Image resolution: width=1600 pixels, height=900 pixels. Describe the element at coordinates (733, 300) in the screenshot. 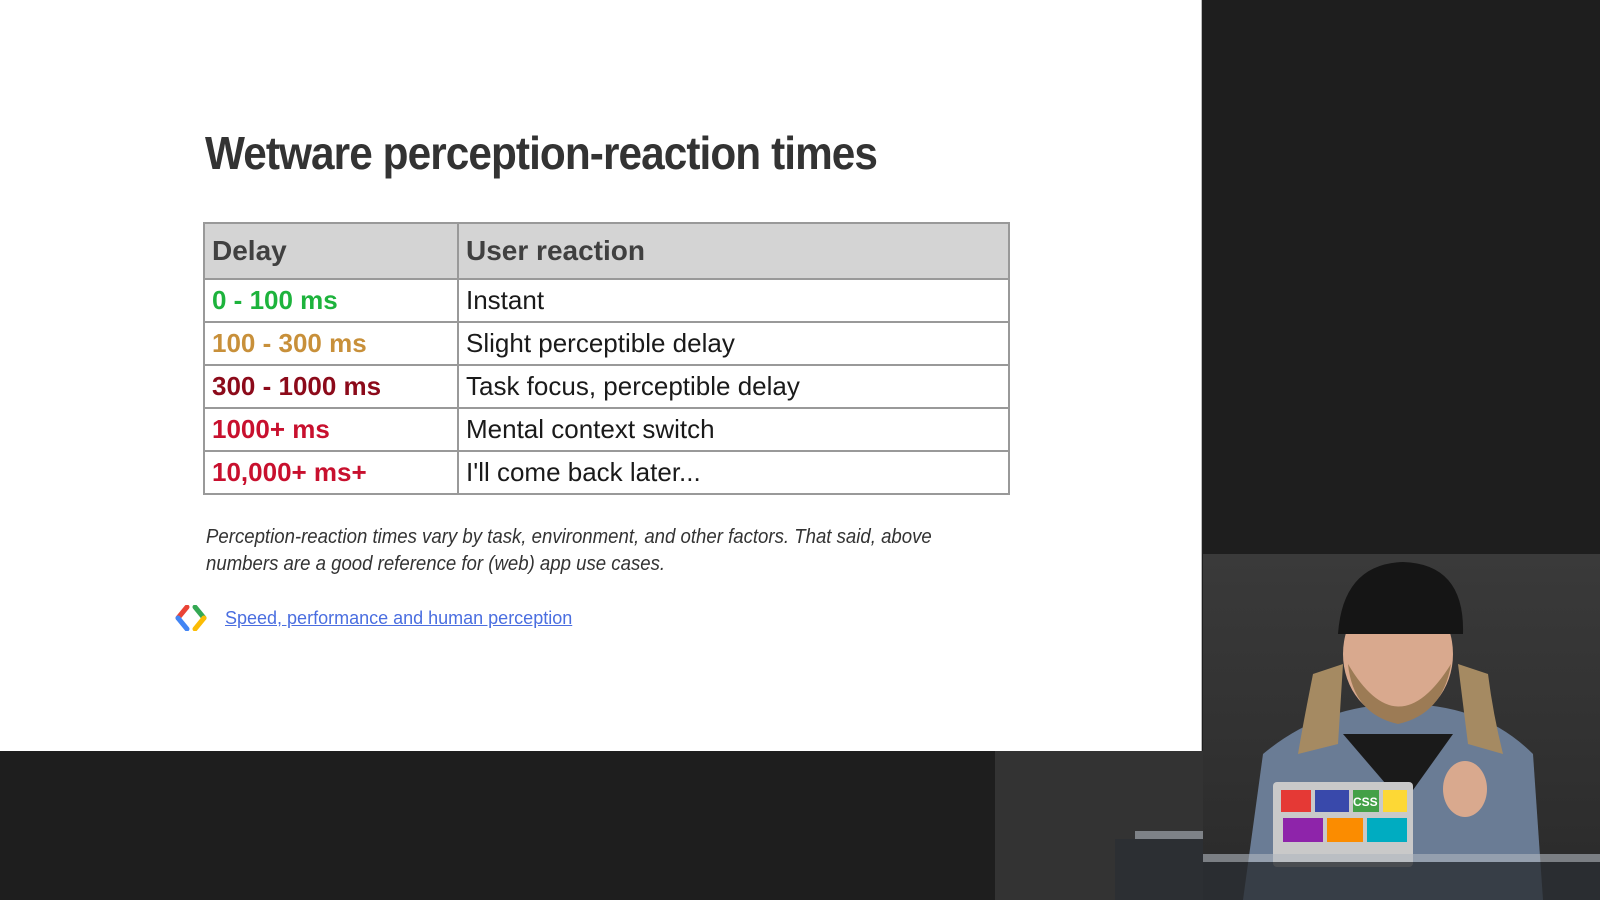

I see `reaction-cell: Instant` at that location.